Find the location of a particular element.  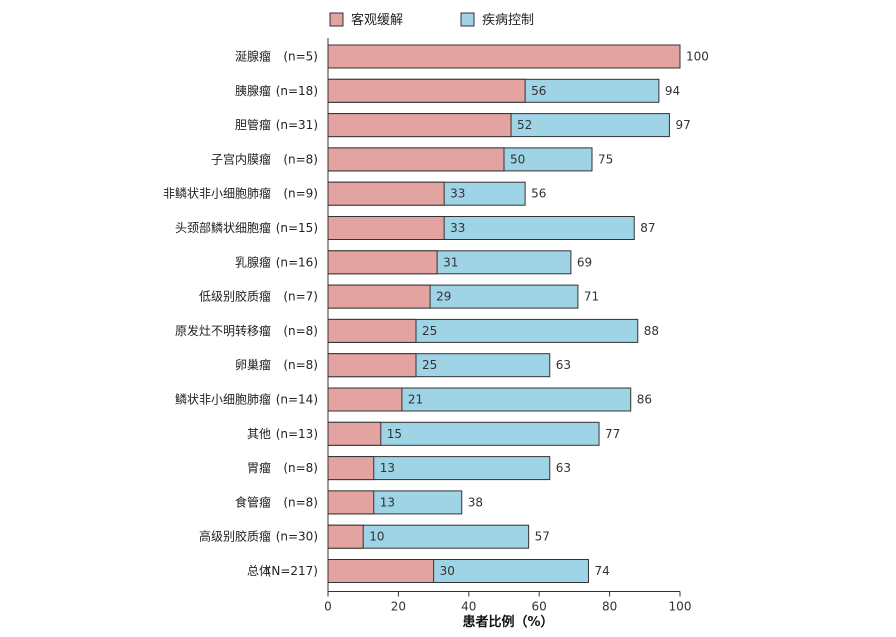

legend: 客观缓解 疾病控制 is located at coordinates (431, 20).